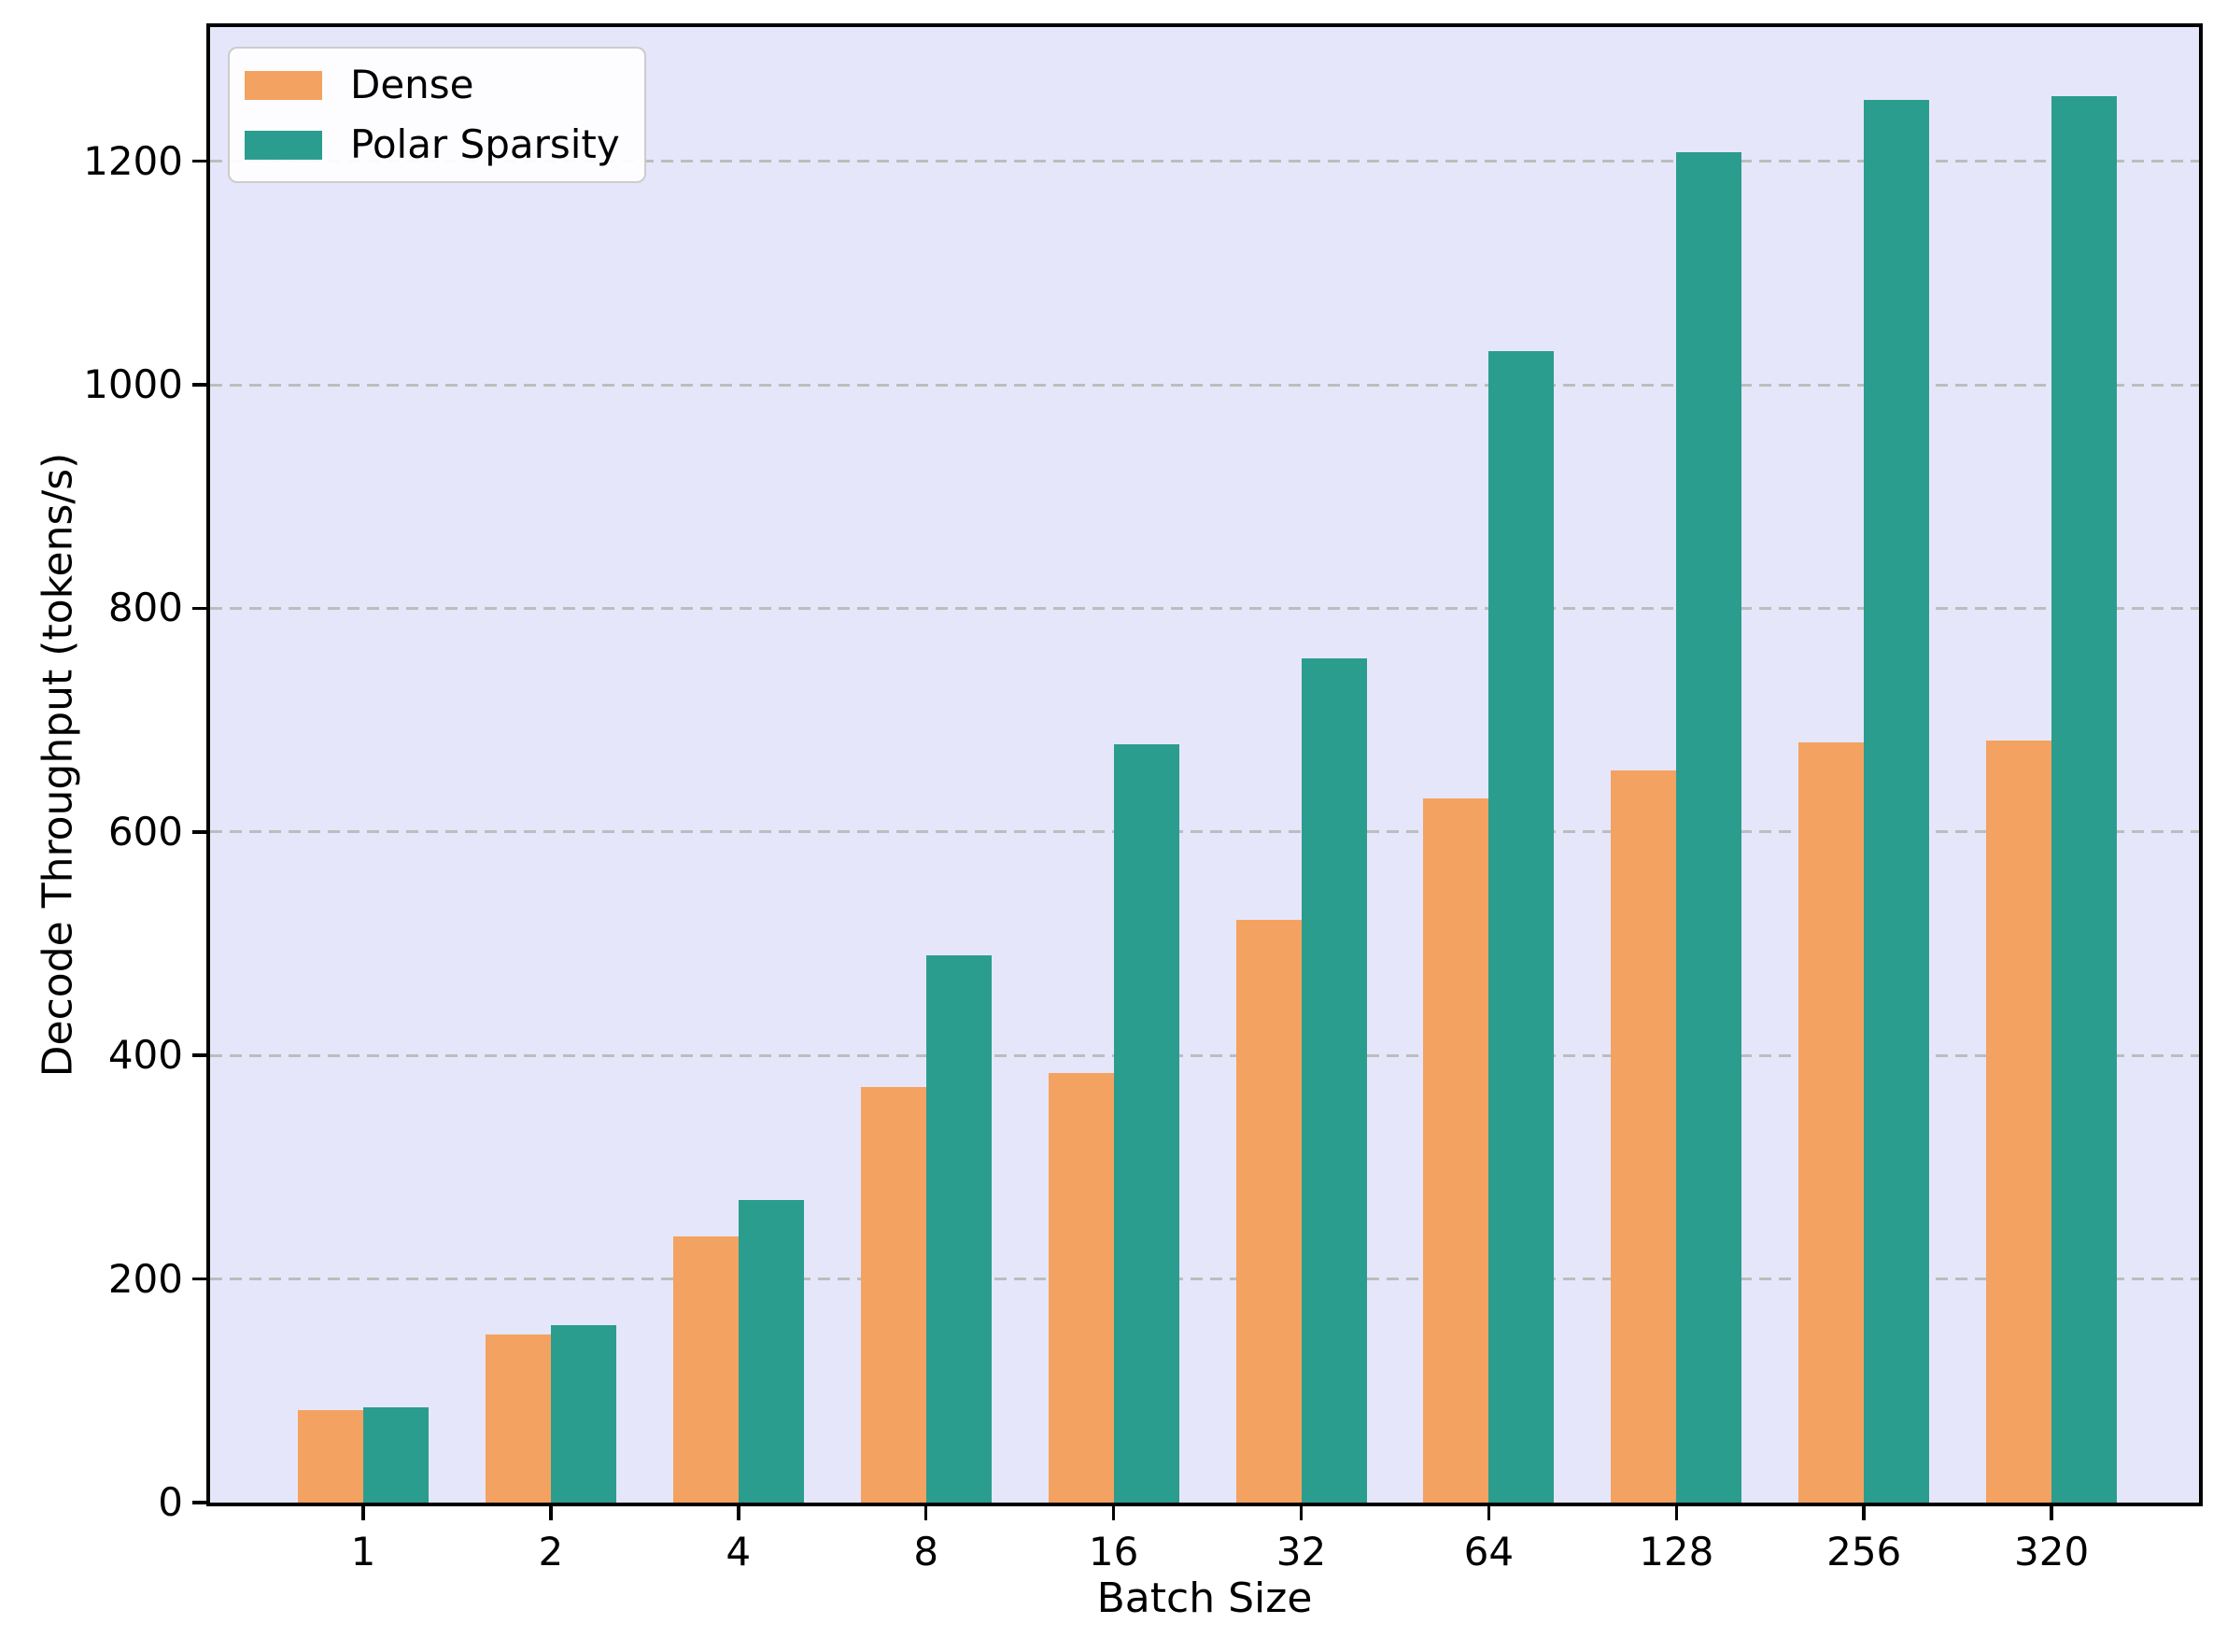 Image resolution: width=2213 pixels, height=1652 pixels. I want to click on y-tick-label-400: 400, so click(145, 1055).